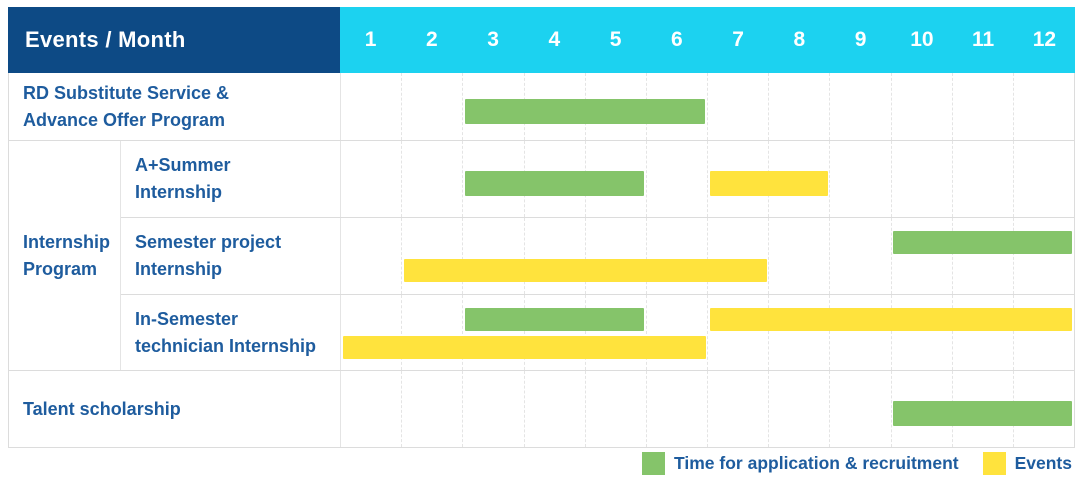 This screenshot has height=494, width=1080. Describe the element at coordinates (922, 39) in the screenshot. I see `month-label: 10` at that location.